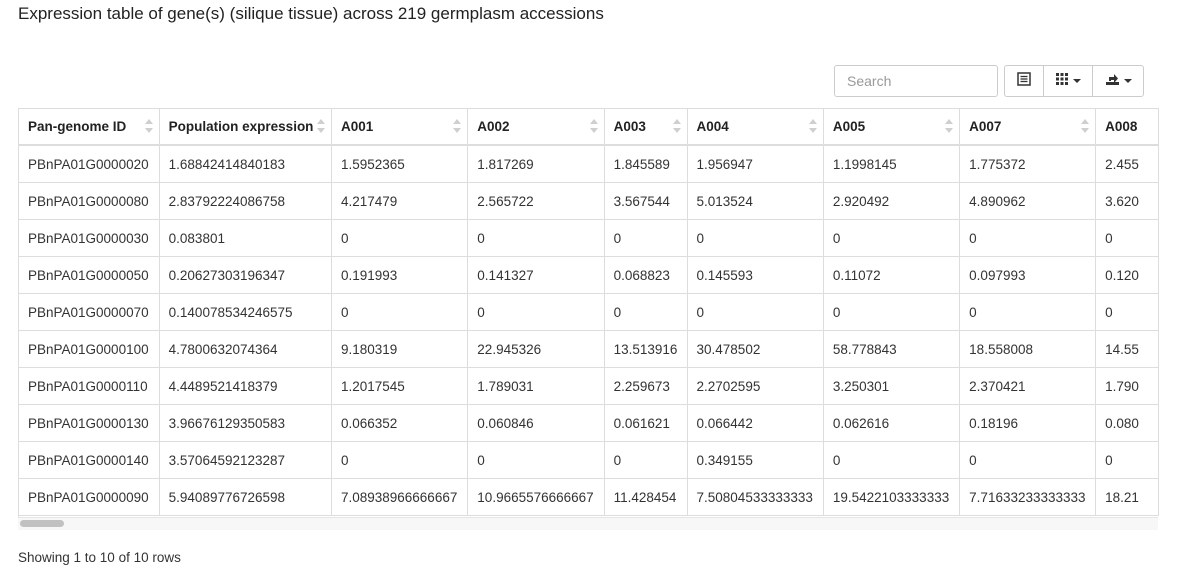 Image resolution: width=1194 pixels, height=569 pixels. Describe the element at coordinates (536, 275) in the screenshot. I see `table-cell: 0.141327` at that location.